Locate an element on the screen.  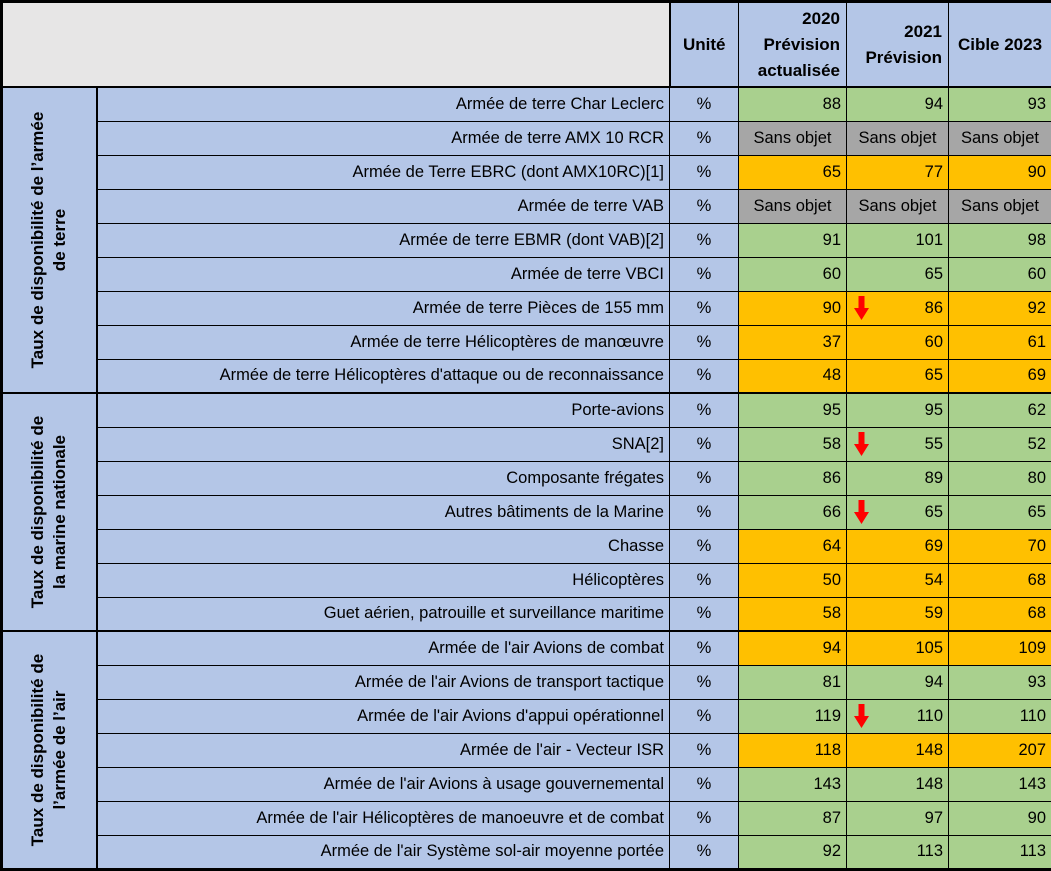
value-2021: 69 is located at coordinates (897, 546).